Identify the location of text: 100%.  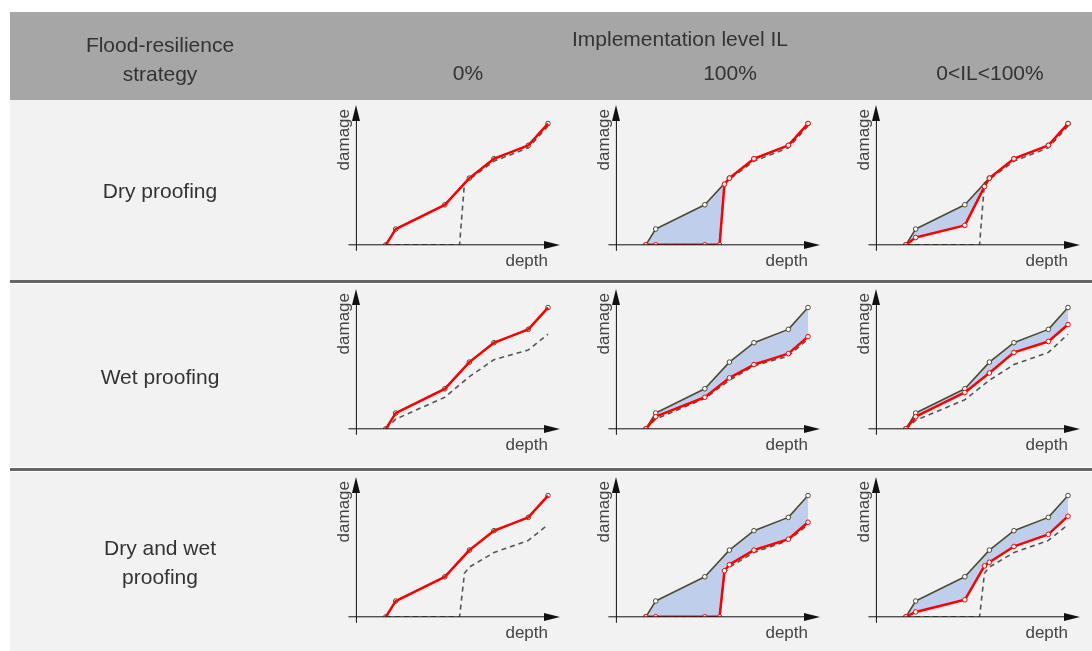
(730, 72).